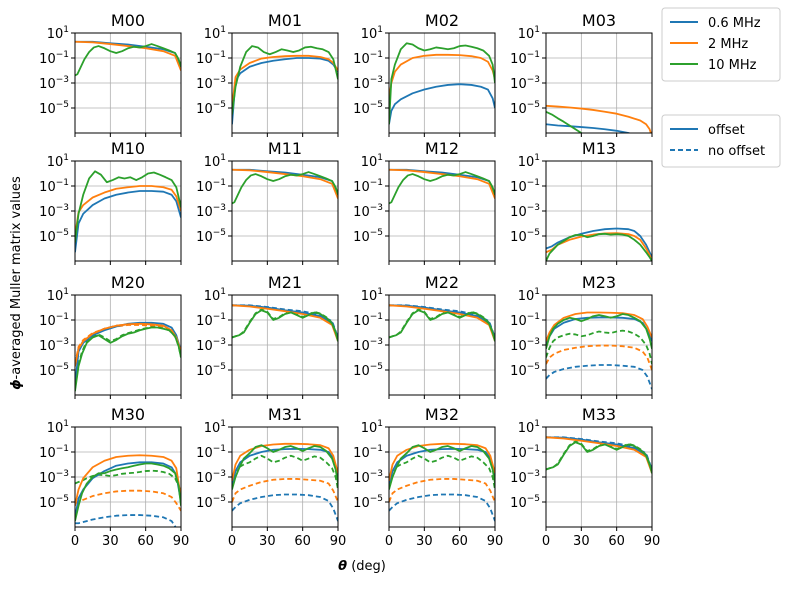 The height and width of the screenshot is (589, 792). I want to click on x-axis-label-unit: (deg), so click(366, 566).